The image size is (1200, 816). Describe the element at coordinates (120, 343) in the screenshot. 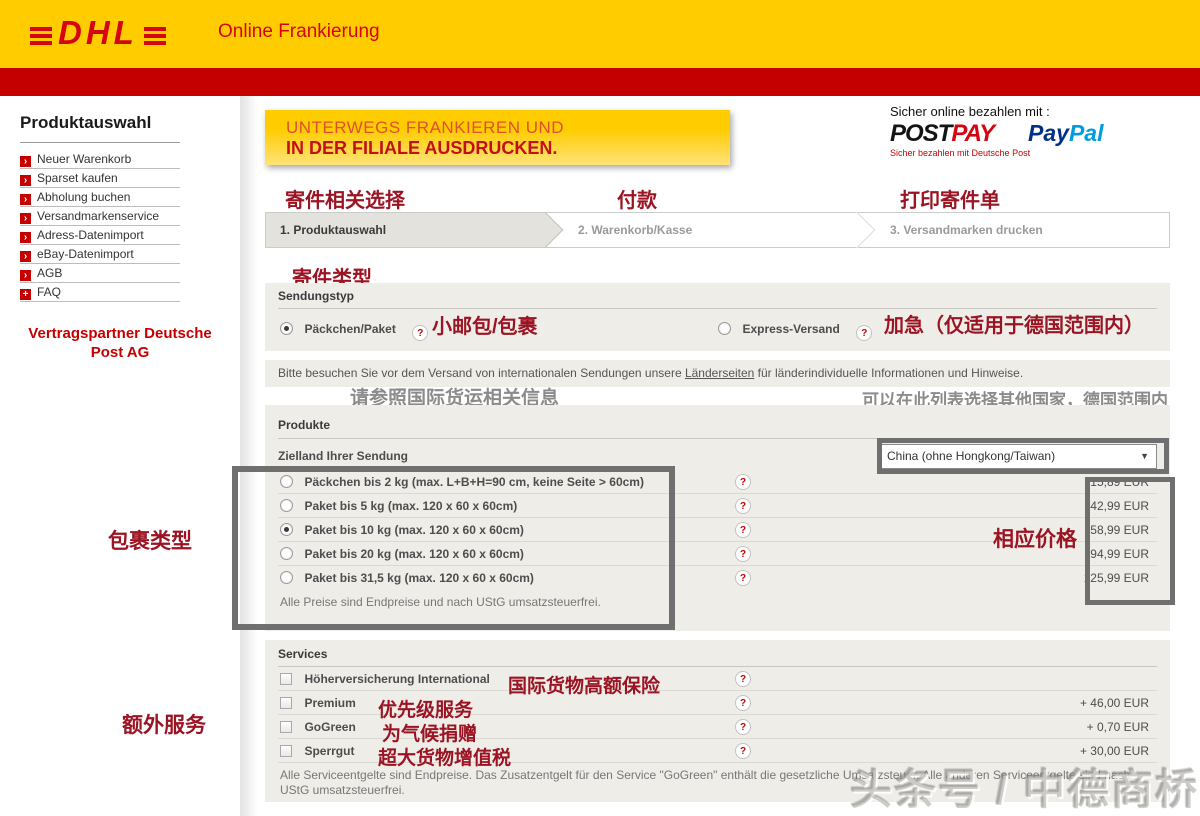

I see `partner-note: Vertragspartner Deutsche Post AG` at that location.